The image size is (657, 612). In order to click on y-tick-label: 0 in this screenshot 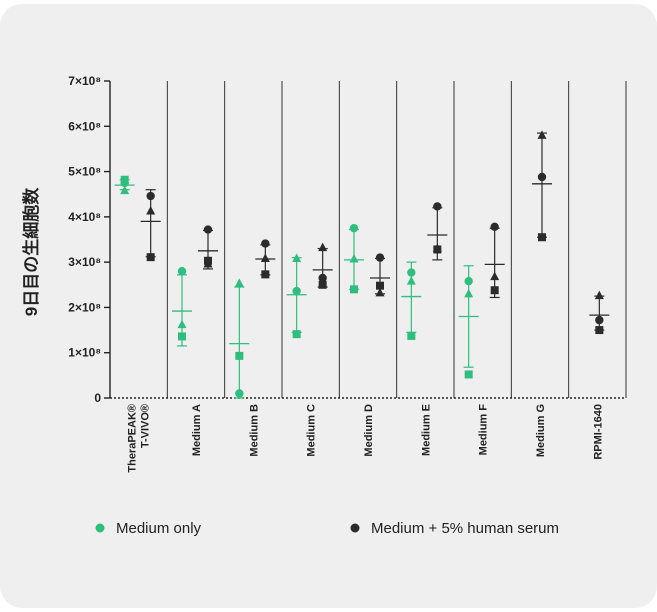, I will do `click(97, 398)`.